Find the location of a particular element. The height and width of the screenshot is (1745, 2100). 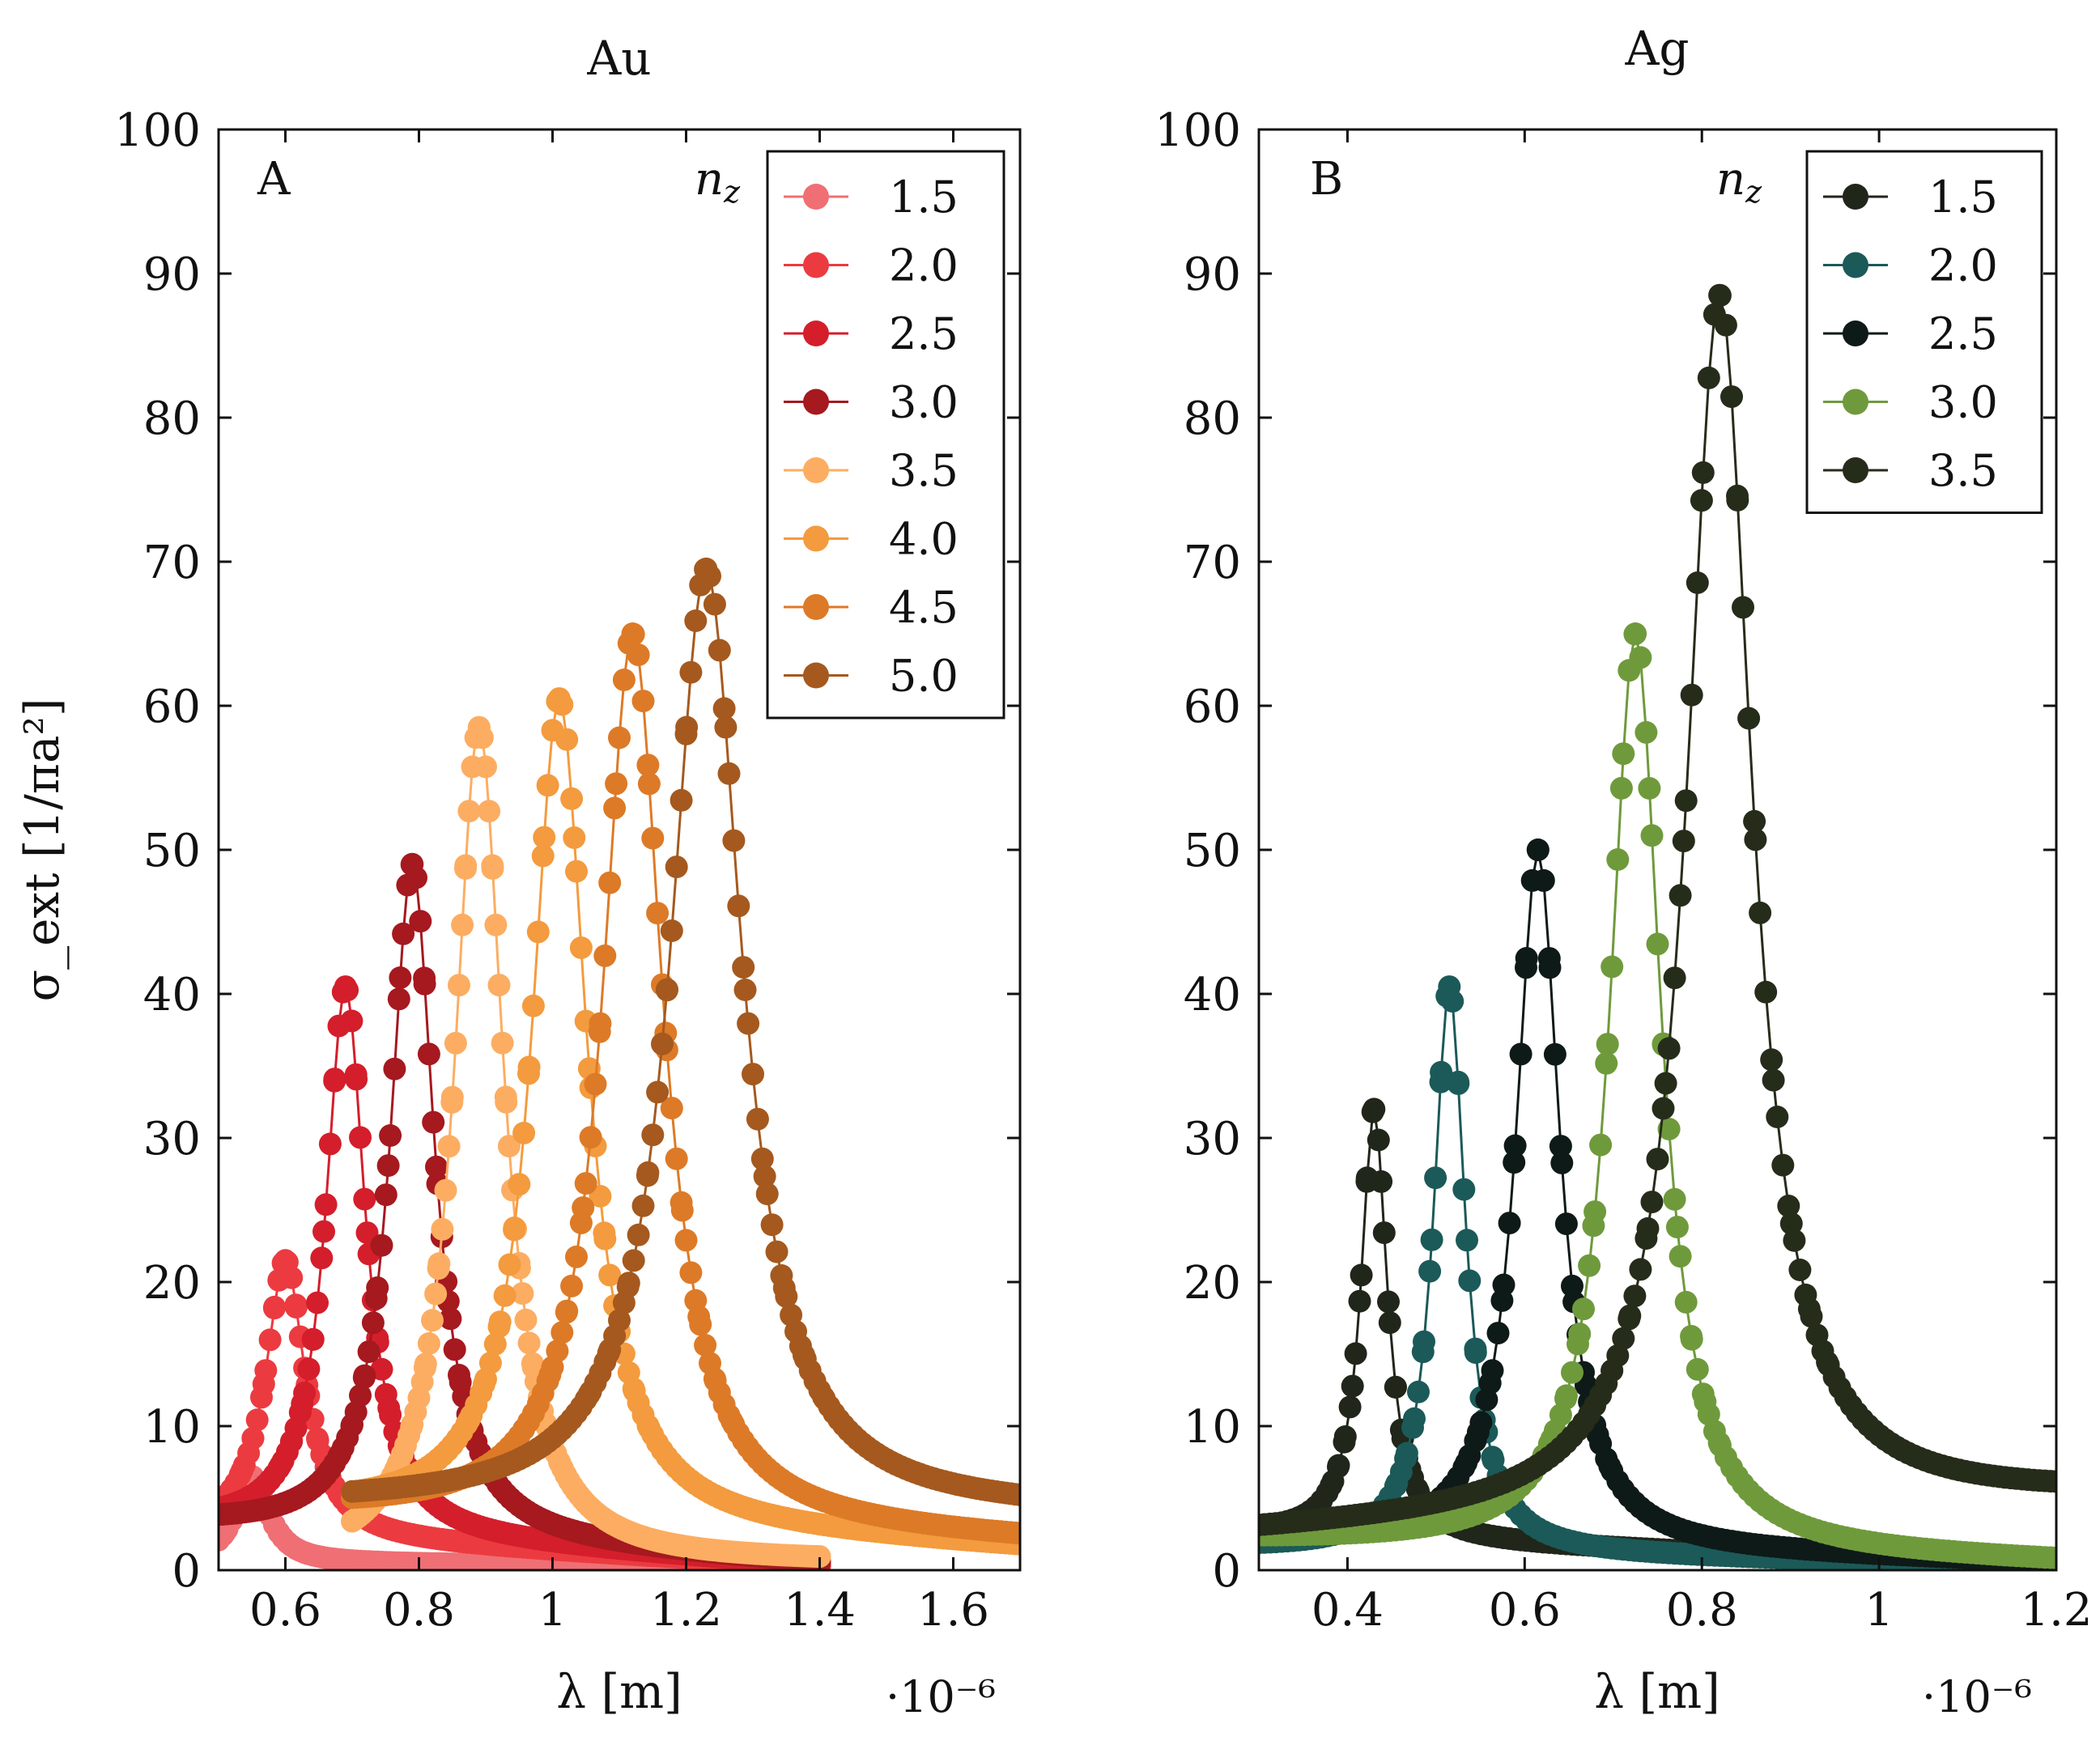

ag-legend-label: 3.5 is located at coordinates (1963, 470).